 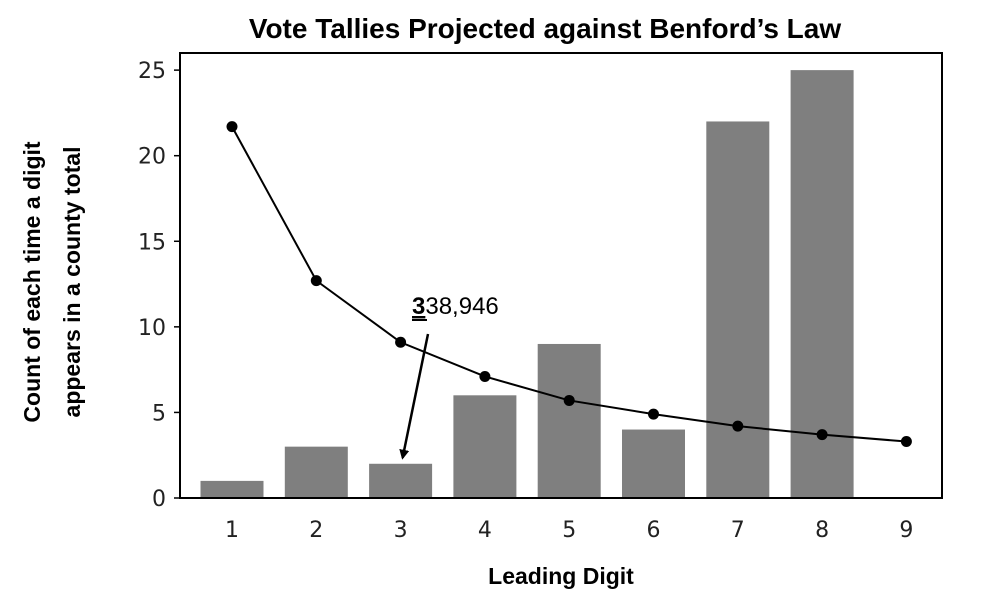 What do you see at coordinates (72, 282) in the screenshot?
I see `y-axis-label-line-2: appears in a county total` at bounding box center [72, 282].